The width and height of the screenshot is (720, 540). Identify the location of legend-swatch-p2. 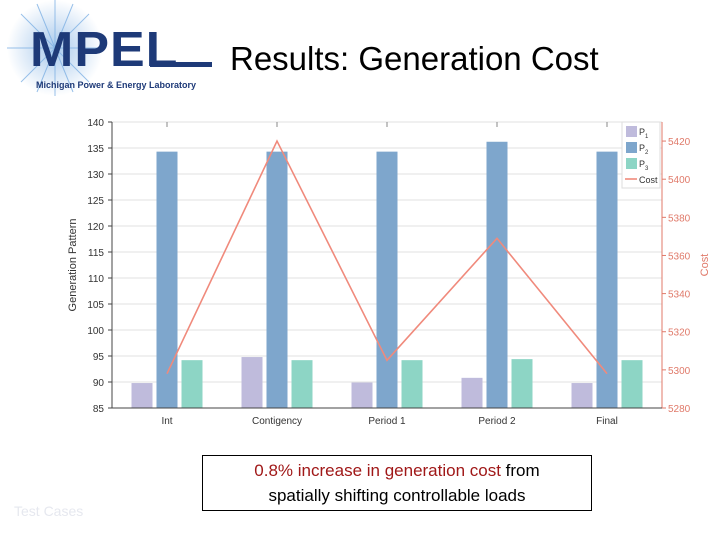
(631, 147).